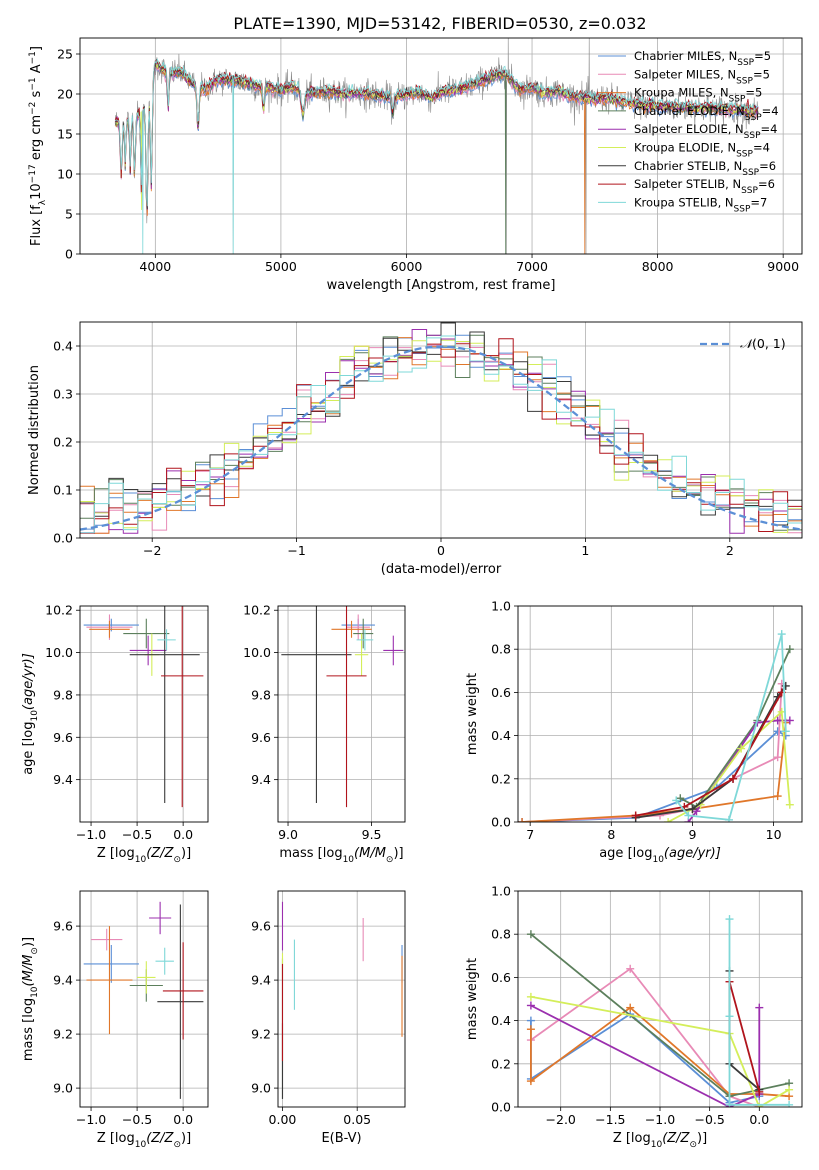  Describe the element at coordinates (341, 999) in the screenshot. I see `mass-vs-ebv-grid` at that location.